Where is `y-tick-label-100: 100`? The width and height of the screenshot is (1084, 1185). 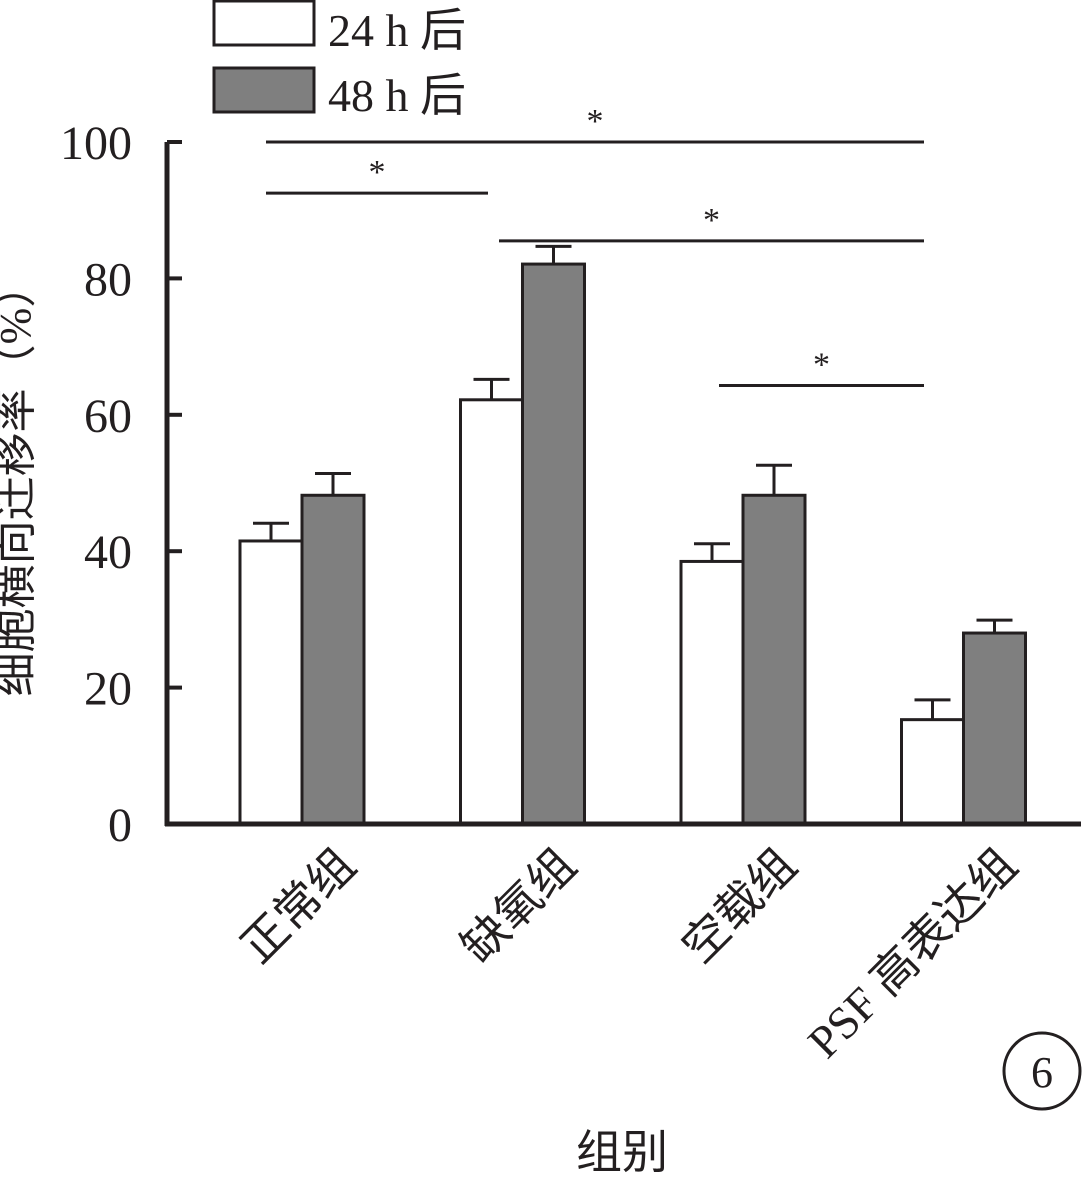
y-tick-label-100: 100 is located at coordinates (96, 143).